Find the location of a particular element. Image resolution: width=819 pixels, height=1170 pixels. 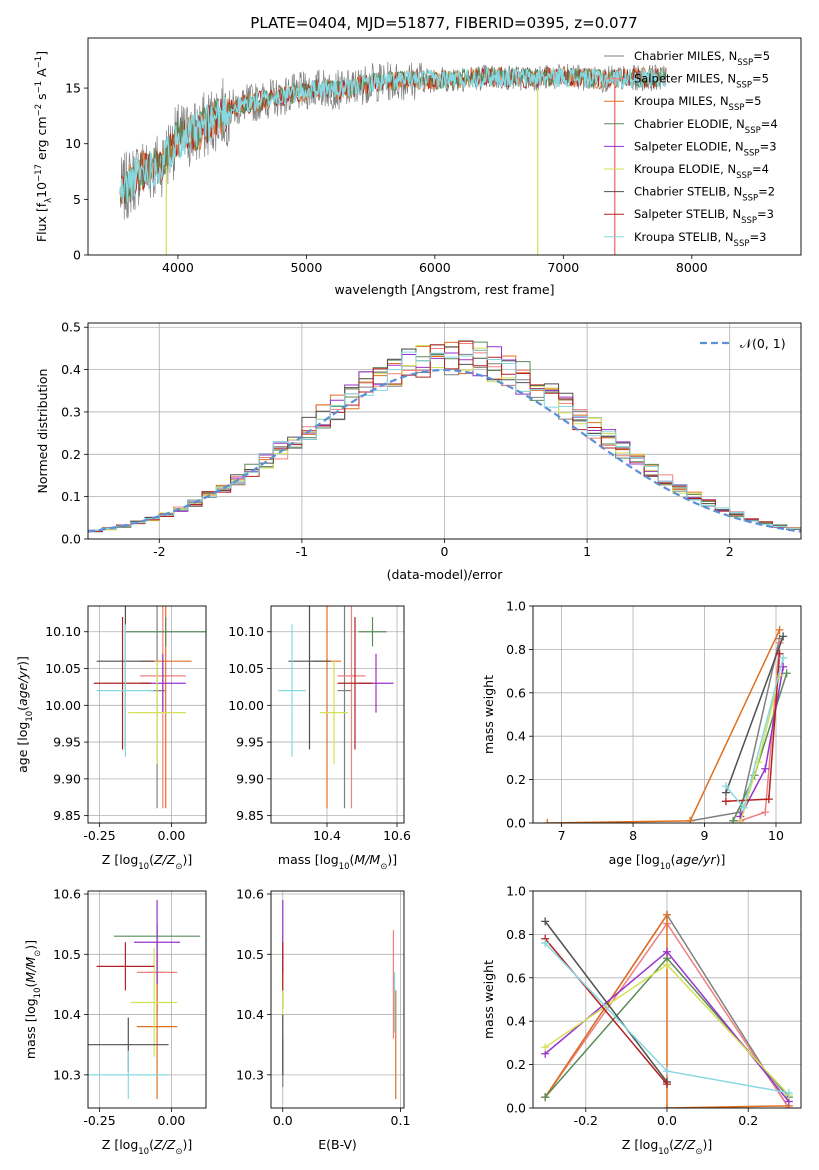

y-axis-label: mass [log10(M/M⊙)] is located at coordinates (33, 999).